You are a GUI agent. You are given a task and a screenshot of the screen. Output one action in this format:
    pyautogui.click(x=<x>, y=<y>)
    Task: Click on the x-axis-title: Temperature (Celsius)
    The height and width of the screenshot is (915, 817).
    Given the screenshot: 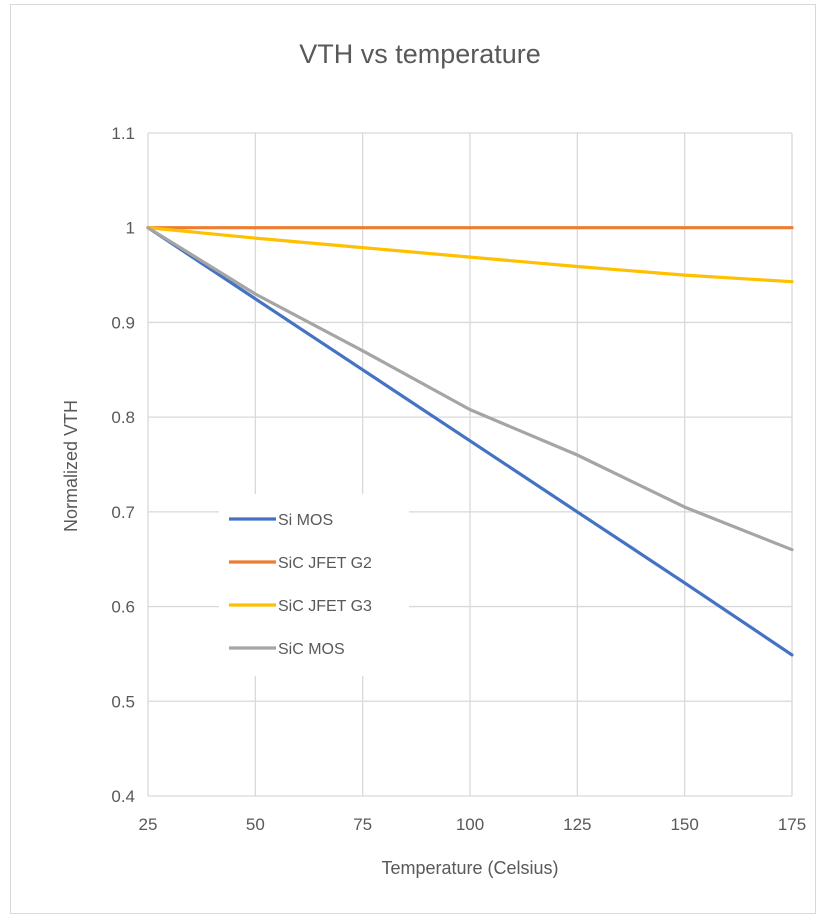 What is the action you would take?
    pyautogui.click(x=469, y=868)
    